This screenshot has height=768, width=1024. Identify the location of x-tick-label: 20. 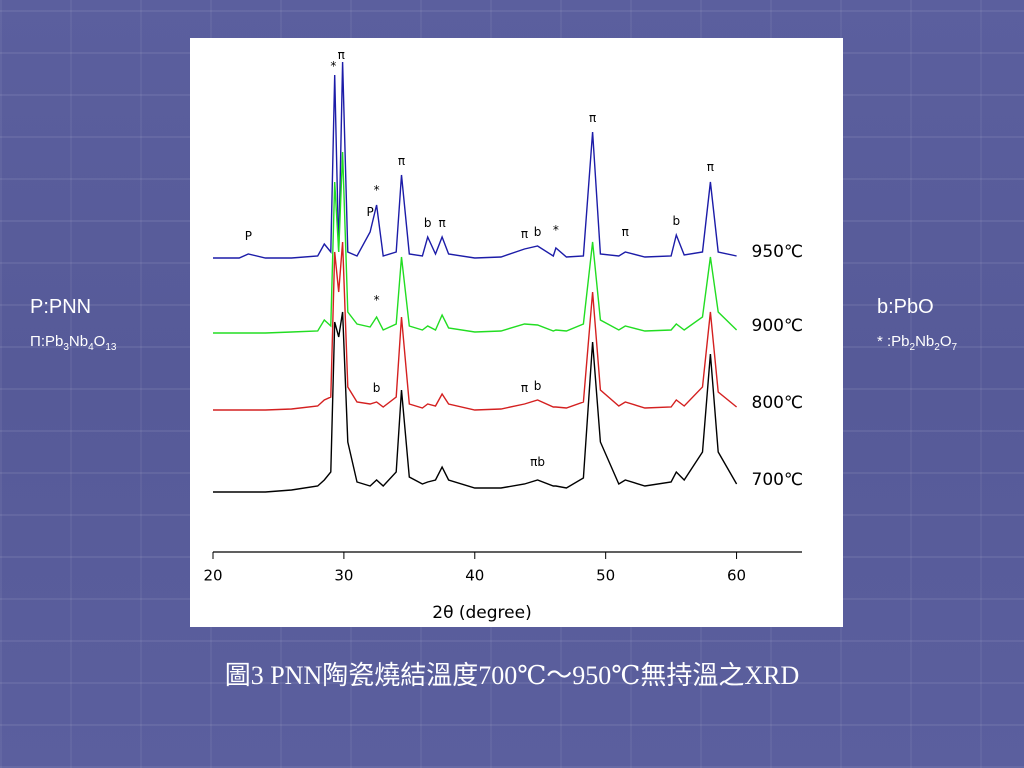
(212, 576).